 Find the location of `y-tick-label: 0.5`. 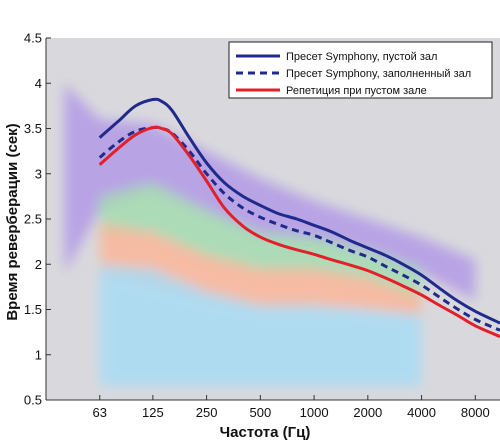

y-tick-label: 0.5 is located at coordinates (33, 400).